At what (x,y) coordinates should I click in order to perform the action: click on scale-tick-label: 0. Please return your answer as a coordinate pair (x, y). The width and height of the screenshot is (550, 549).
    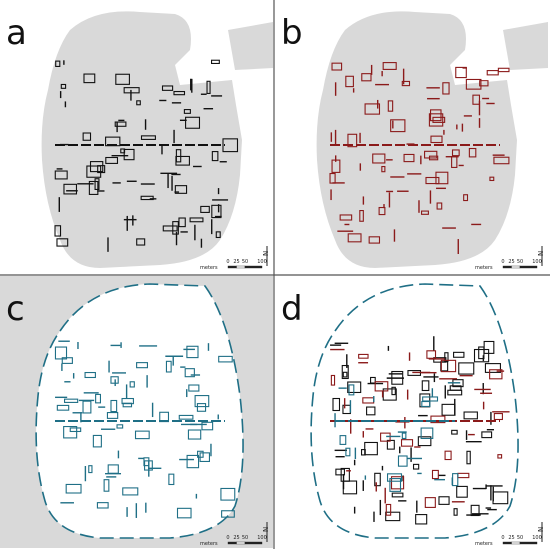
    Looking at the image, I should click on (502, 538).